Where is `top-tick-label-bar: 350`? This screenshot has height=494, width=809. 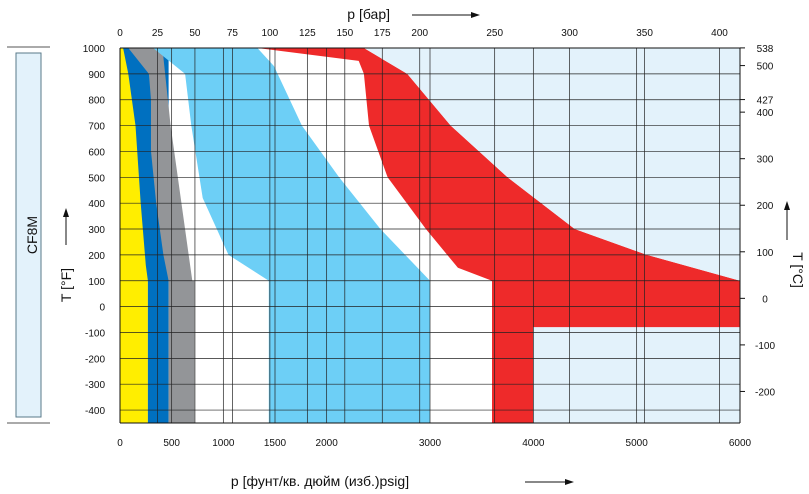 top-tick-label-bar: 350 is located at coordinates (644, 33).